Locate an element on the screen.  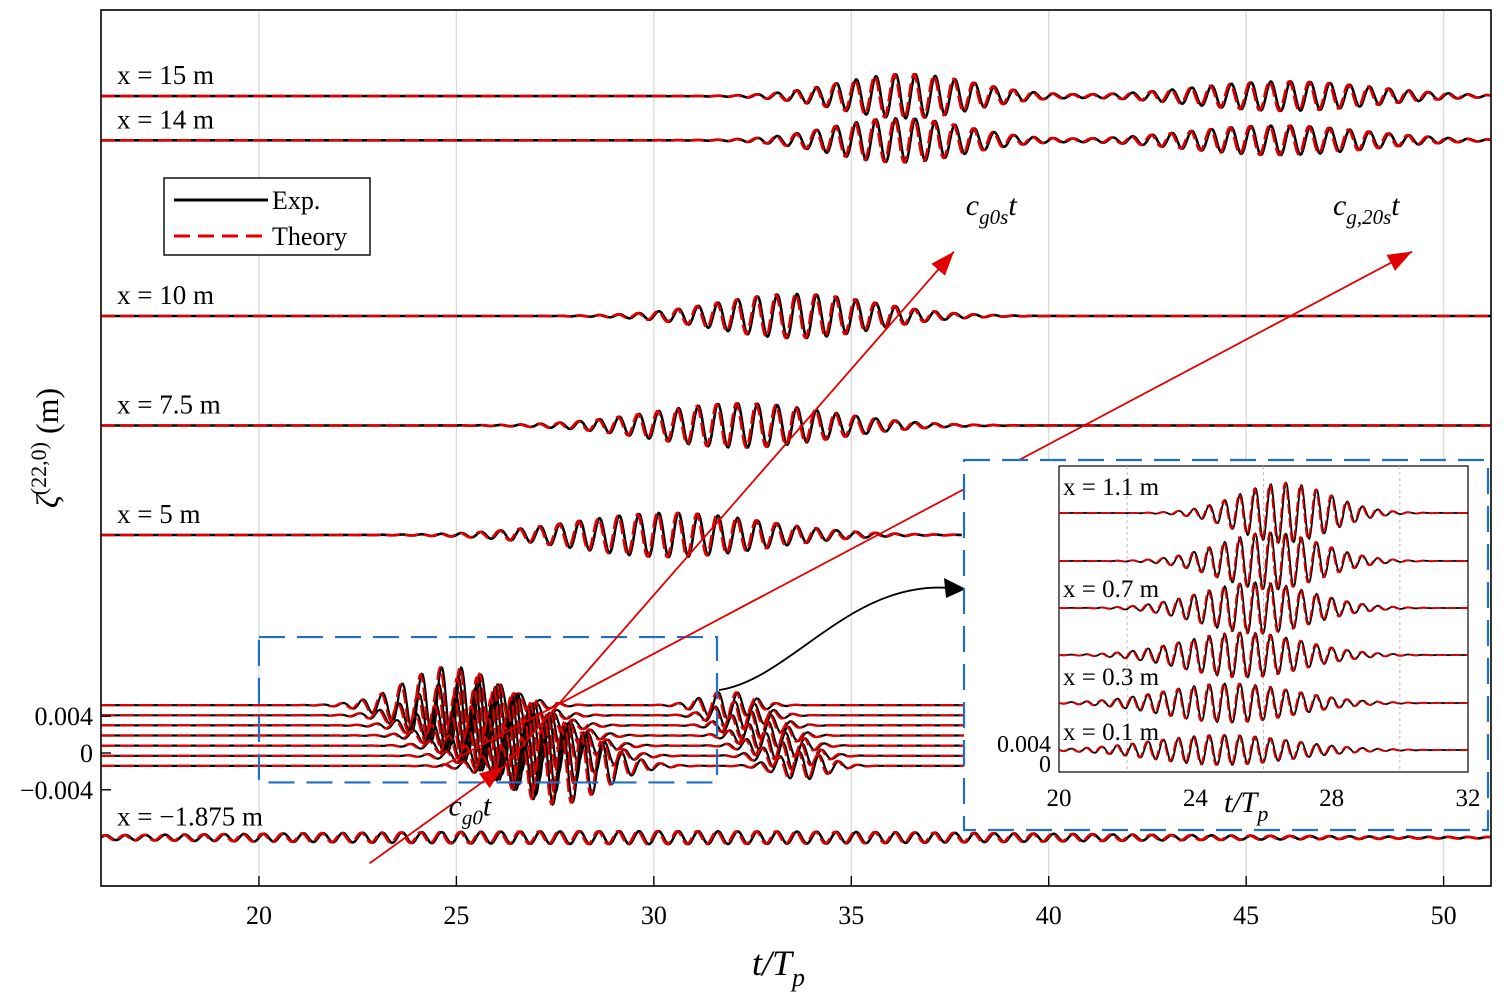
x-tick-label: 50 is located at coordinates (1444, 915).